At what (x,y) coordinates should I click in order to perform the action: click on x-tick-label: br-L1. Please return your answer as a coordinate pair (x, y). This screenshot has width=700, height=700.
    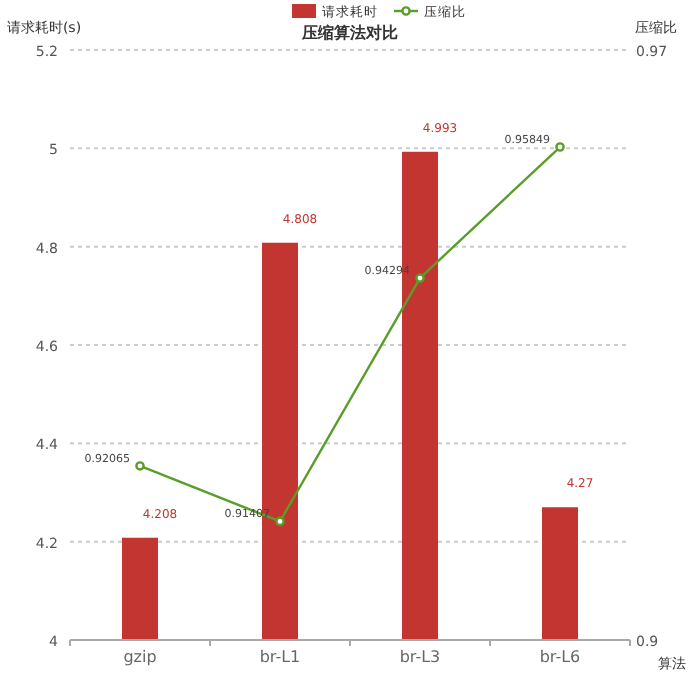
    Looking at the image, I should click on (280, 657).